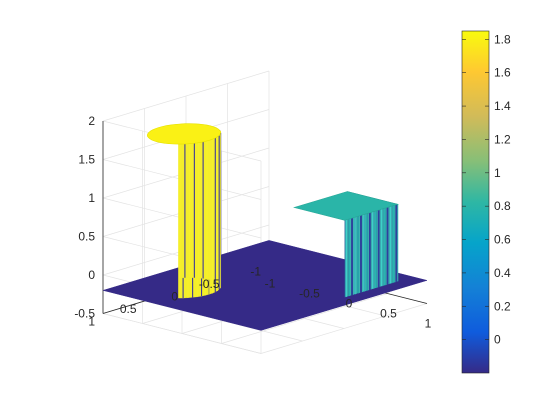 This screenshot has width=560, height=420. I want to click on x-tick-labels: -1 -0.5 0 0.5 1, so click(348, 304).